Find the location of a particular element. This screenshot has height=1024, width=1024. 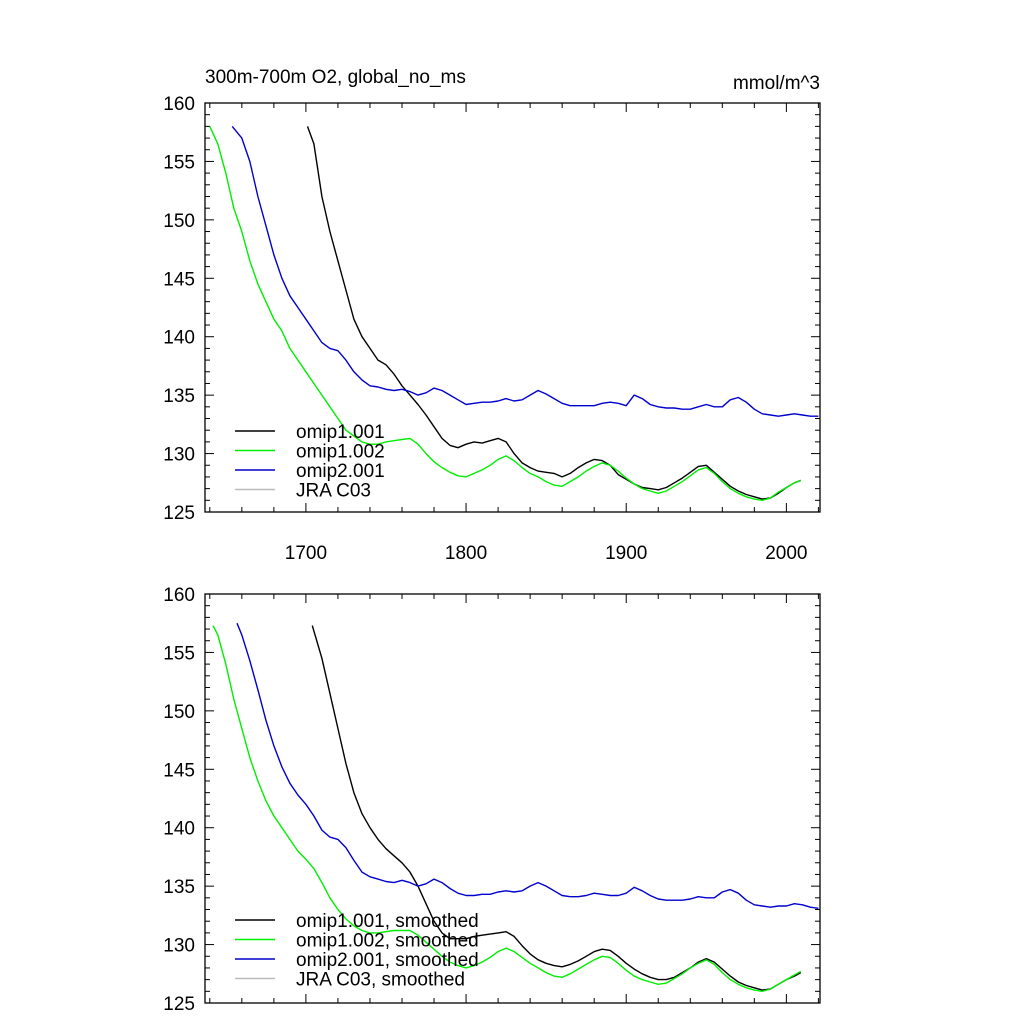

legend-label: JRA C03 is located at coordinates (333, 491).